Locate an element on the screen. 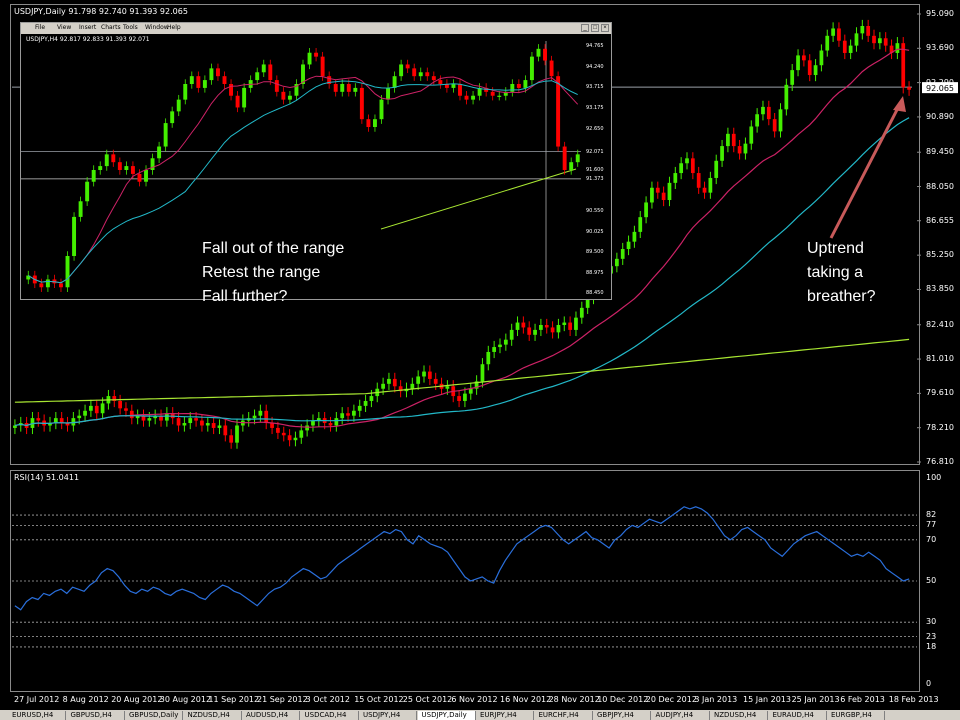  price-tick-label: 78.210 is located at coordinates (940, 427).